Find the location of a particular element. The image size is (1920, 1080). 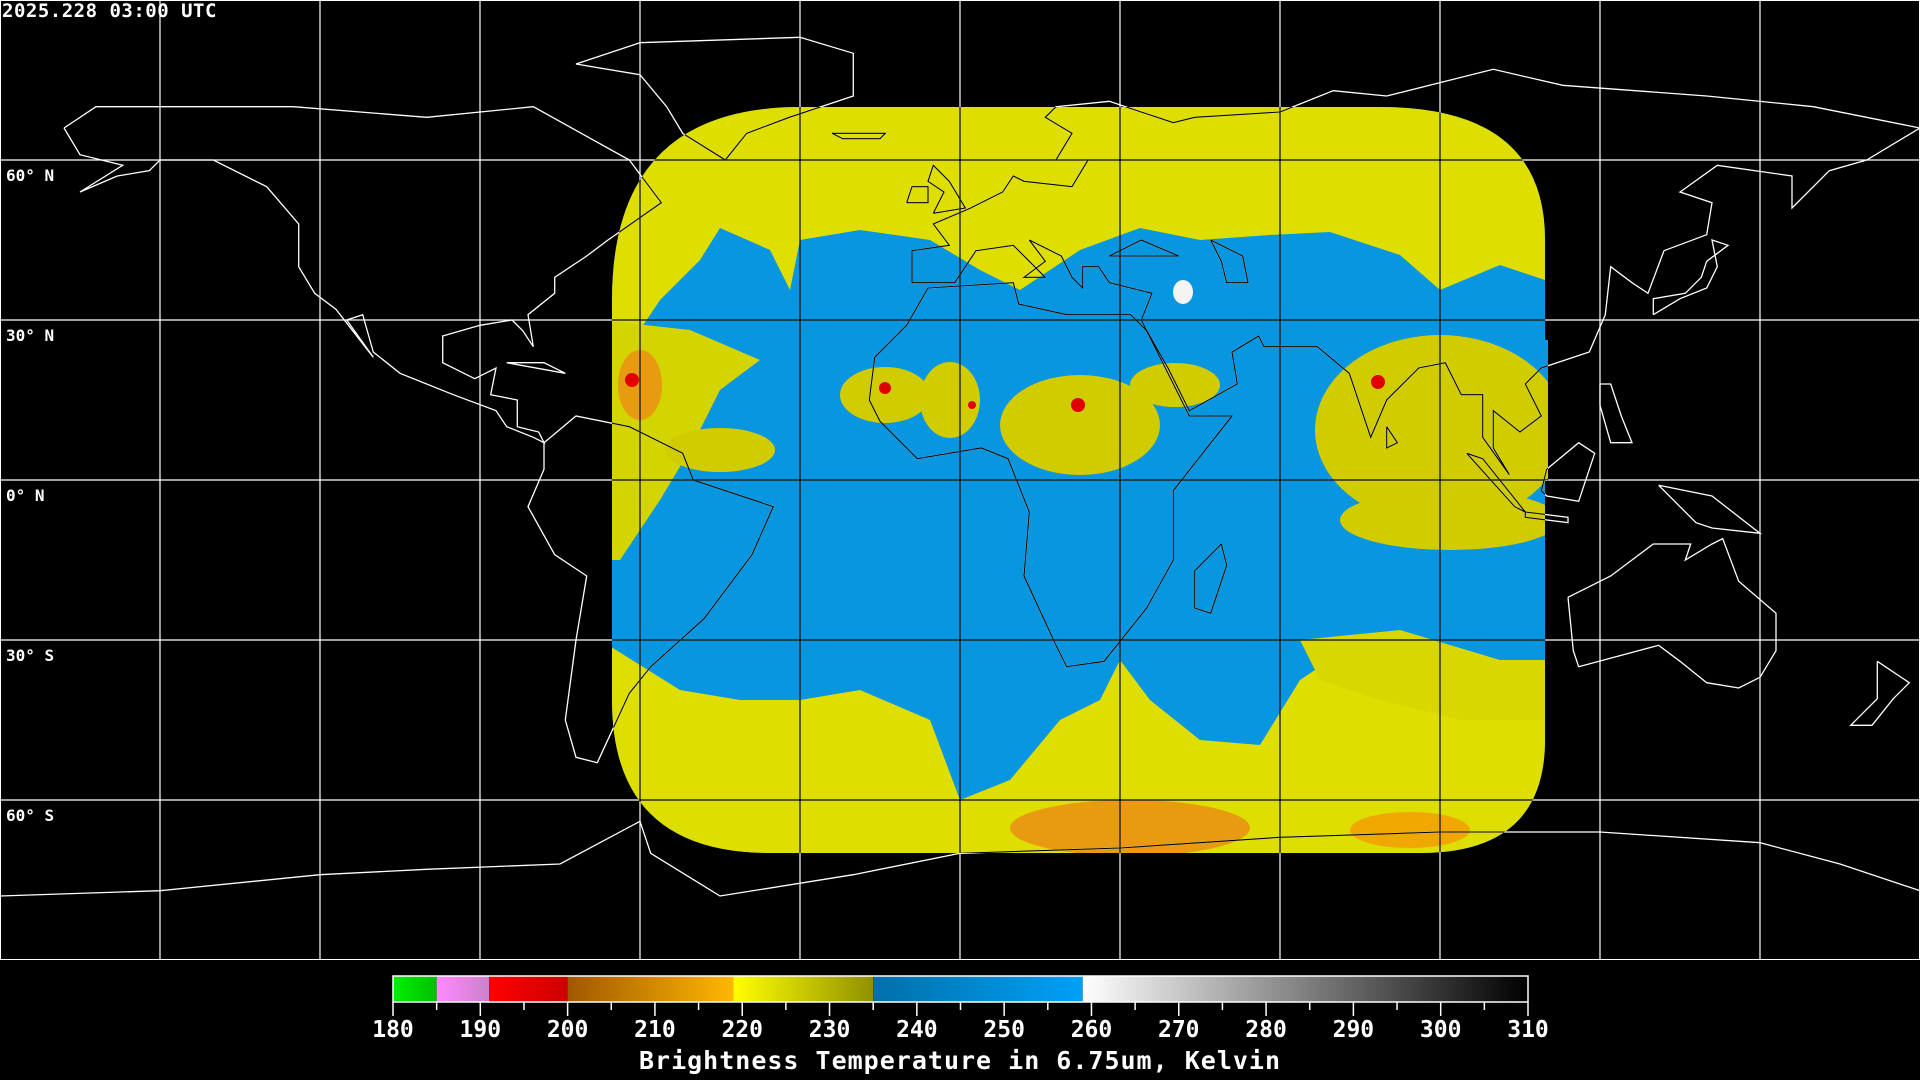

coastline-eurasia is located at coordinates (1229, 291).